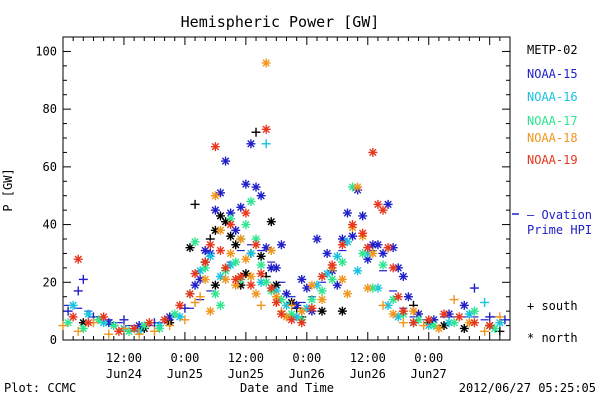  What do you see at coordinates (559, 230) in the screenshot?
I see `legend-ovation-line2: Prime HPI` at bounding box center [559, 230].